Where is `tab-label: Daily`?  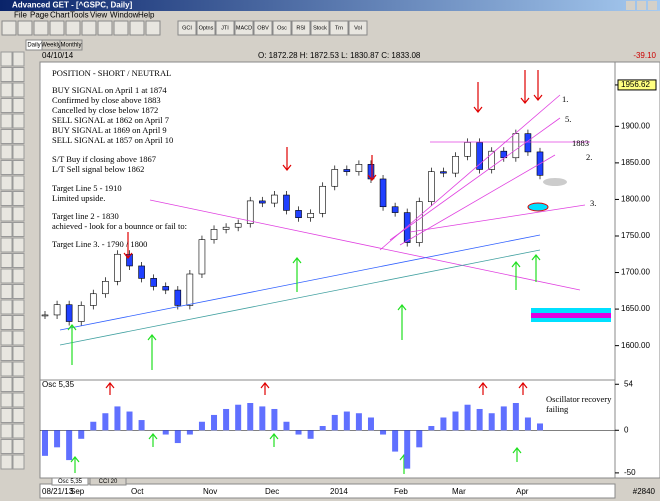 tab-label: Daily is located at coordinates (33, 46).